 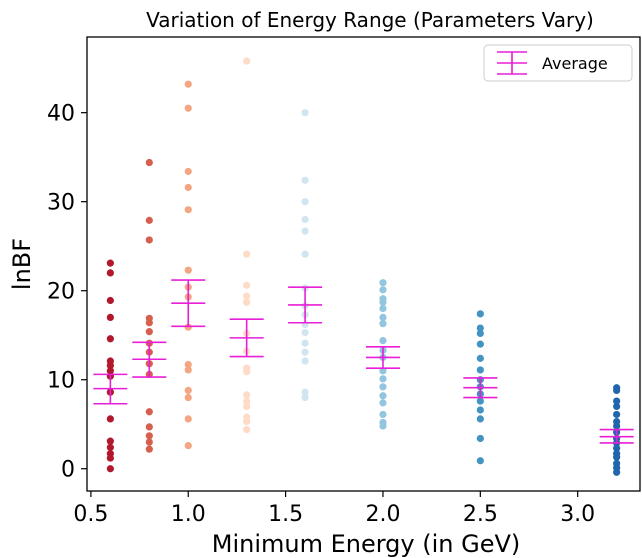 What do you see at coordinates (61, 114) in the screenshot?
I see `y-tick-label: 40` at bounding box center [61, 114].